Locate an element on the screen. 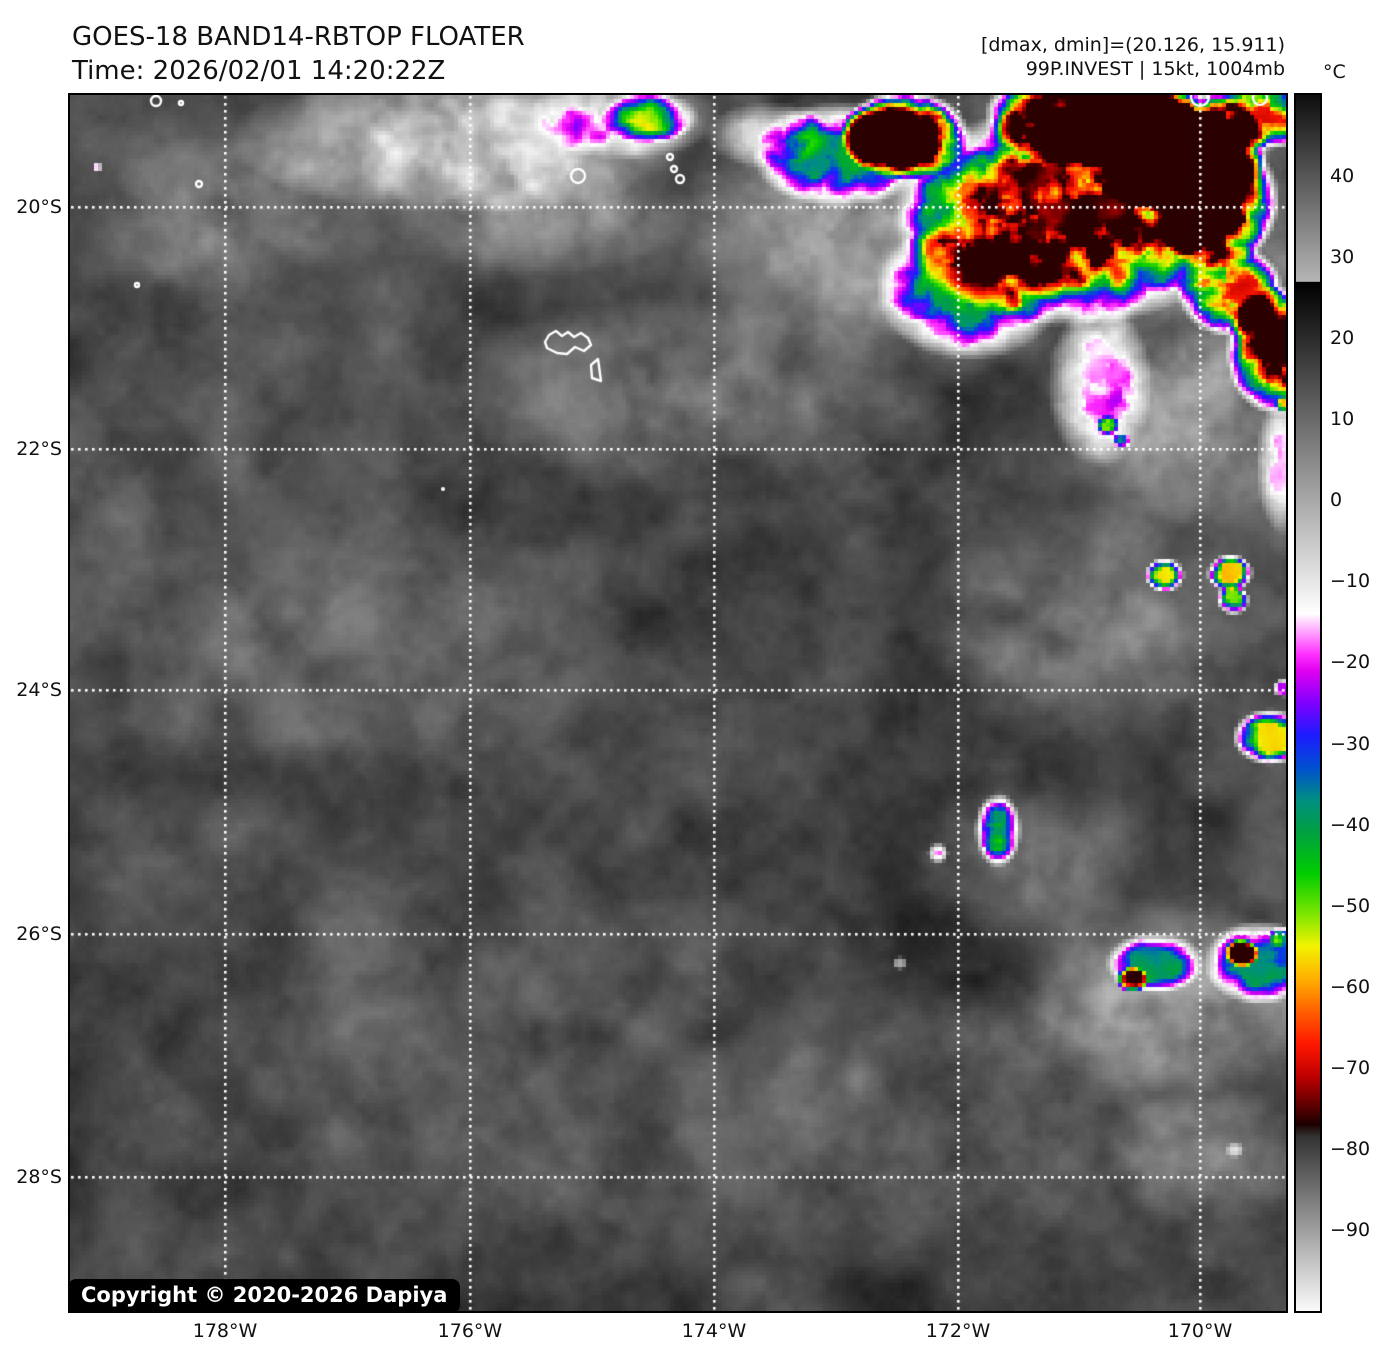  colorbar-tick-label: 0 is located at coordinates (1336, 500).